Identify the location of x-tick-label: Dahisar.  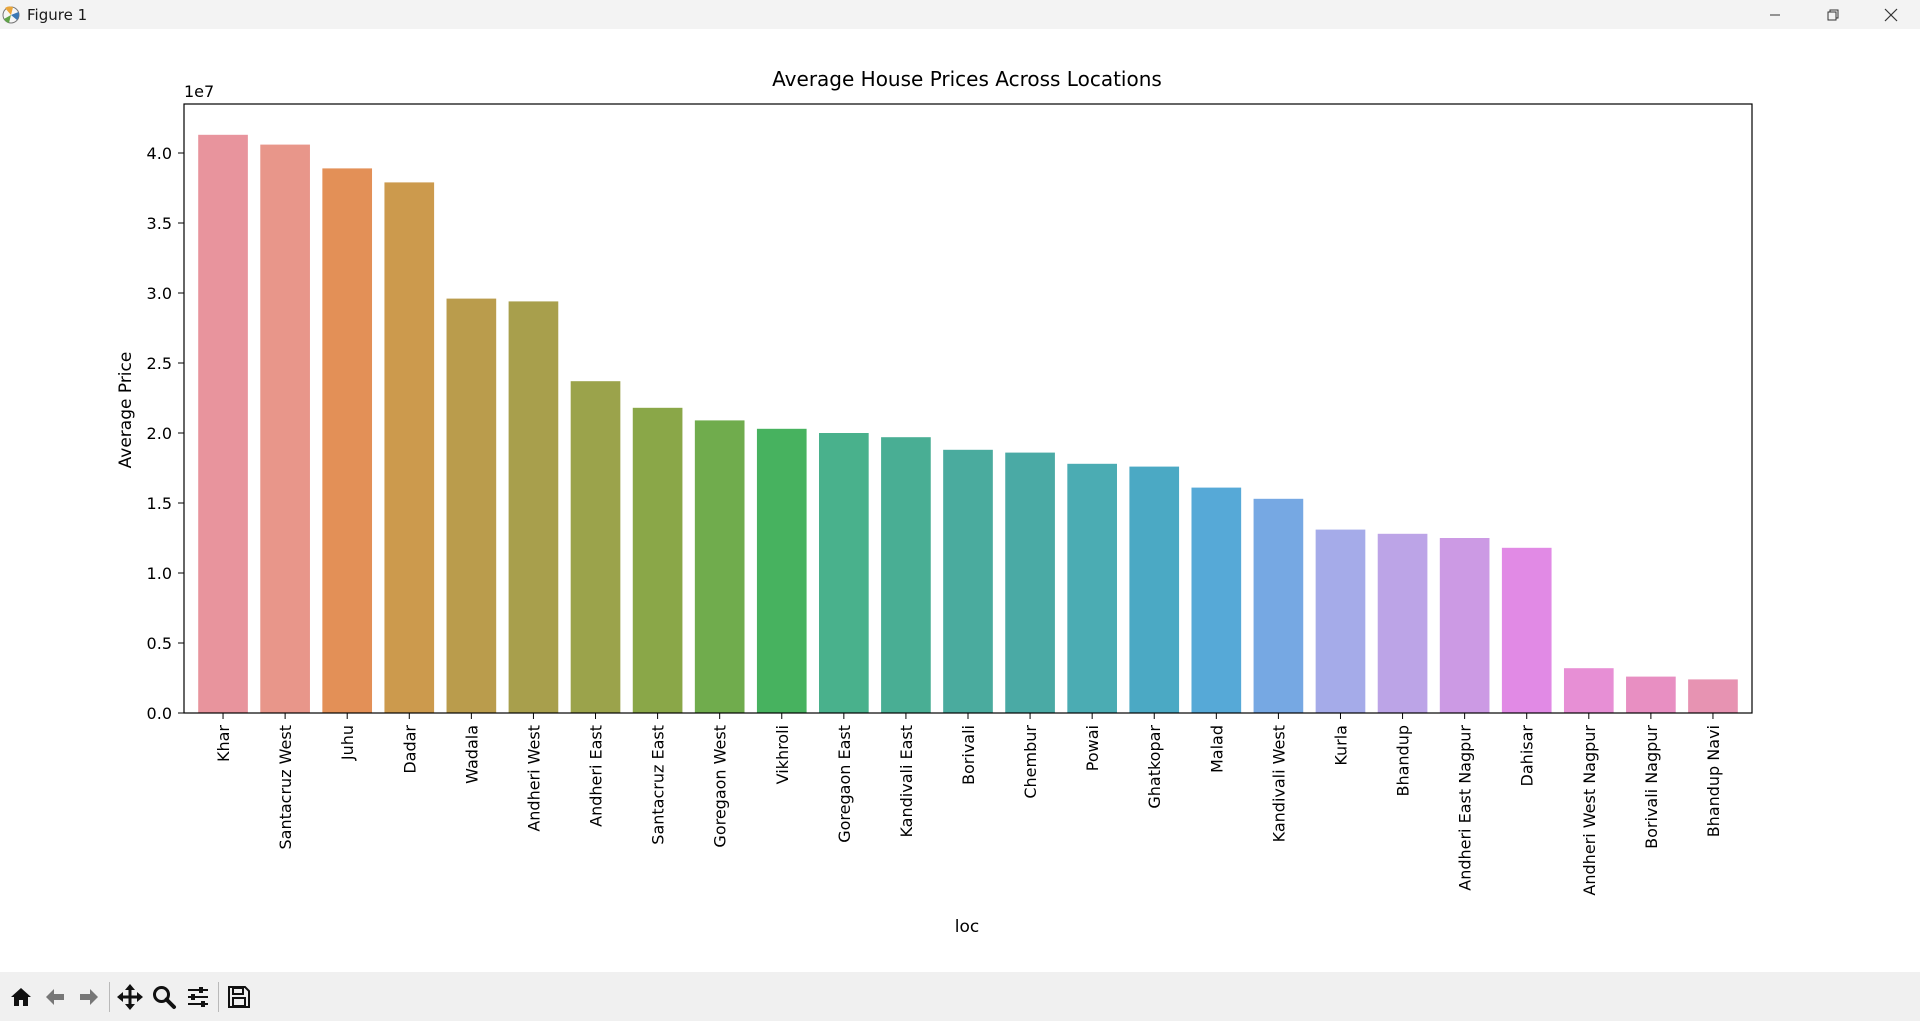
(1527, 756).